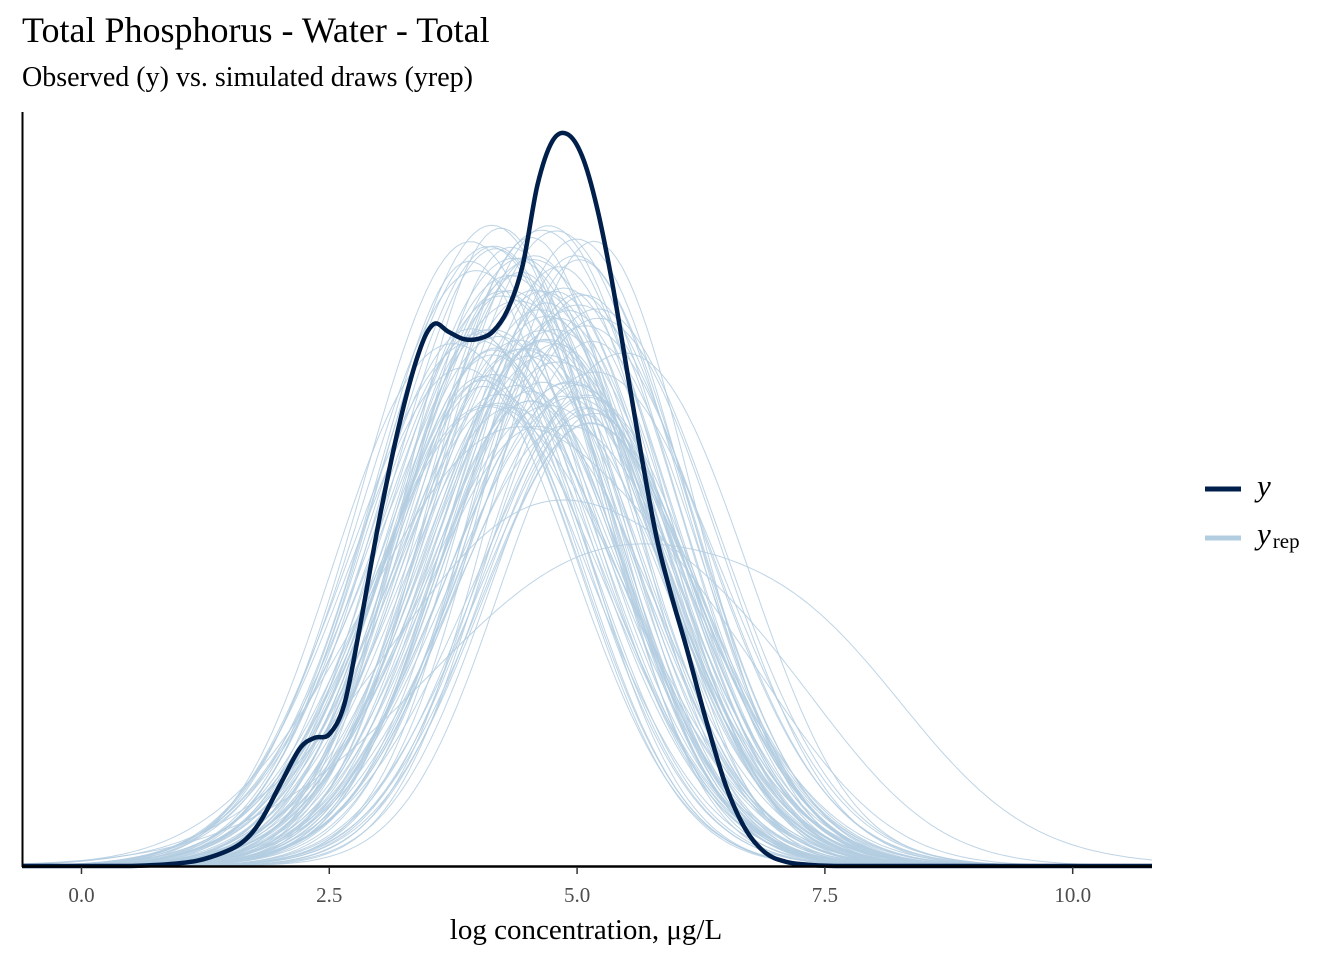 This screenshot has height=960, width=1344. I want to click on x-tick-label: 10.0, so click(1072, 895).